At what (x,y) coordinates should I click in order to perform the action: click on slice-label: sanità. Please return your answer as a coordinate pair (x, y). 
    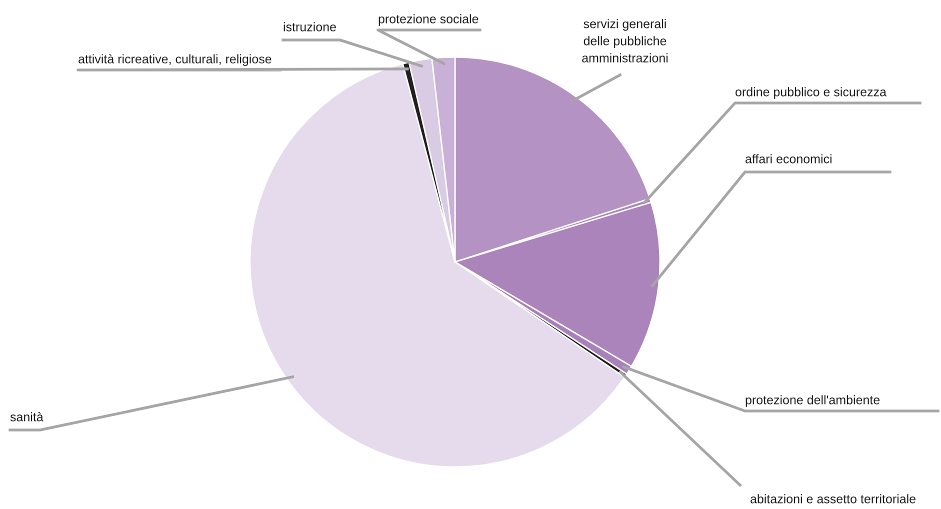
    Looking at the image, I should click on (27, 417).